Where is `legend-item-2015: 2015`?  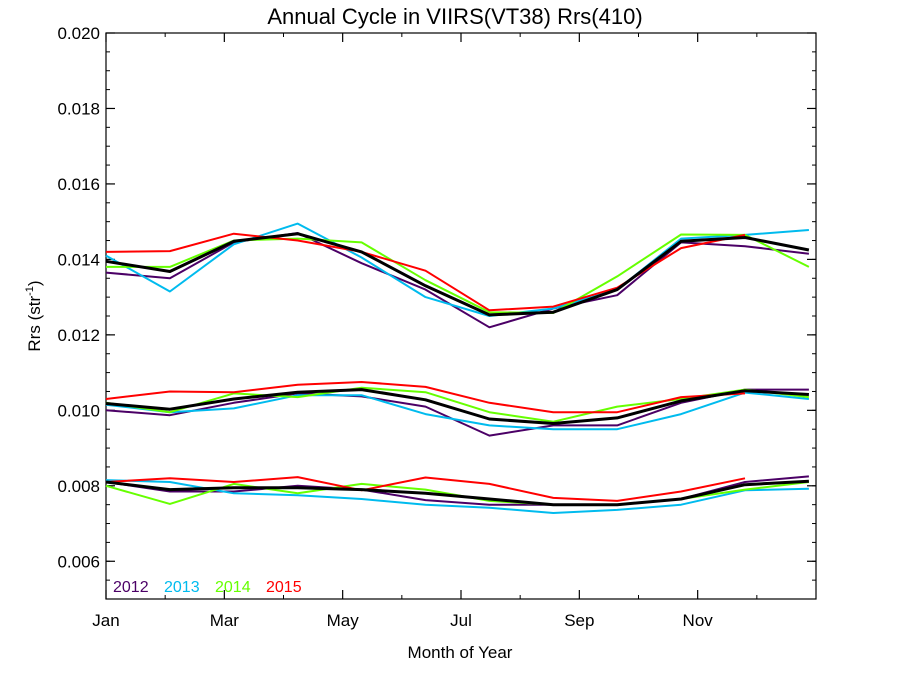
legend-item-2015: 2015 is located at coordinates (284, 587).